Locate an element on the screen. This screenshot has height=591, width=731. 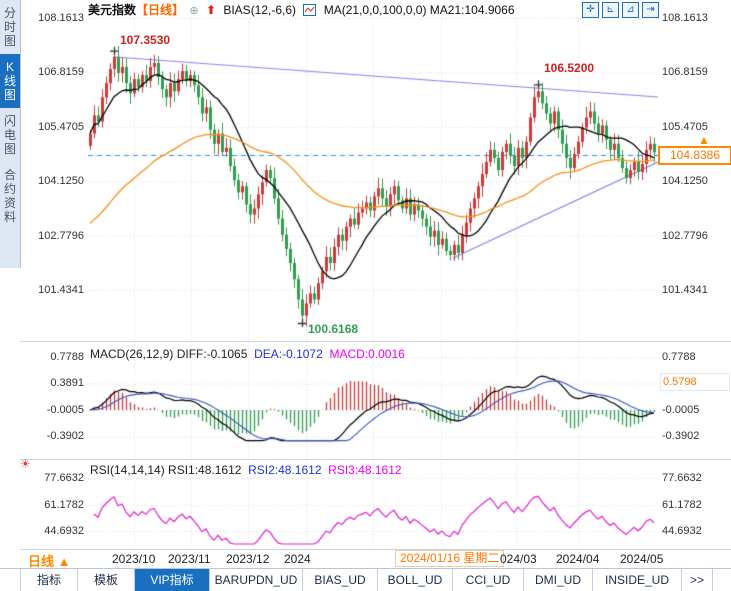
tab-bias-ud: BIAS_UD is located at coordinates (340, 580).